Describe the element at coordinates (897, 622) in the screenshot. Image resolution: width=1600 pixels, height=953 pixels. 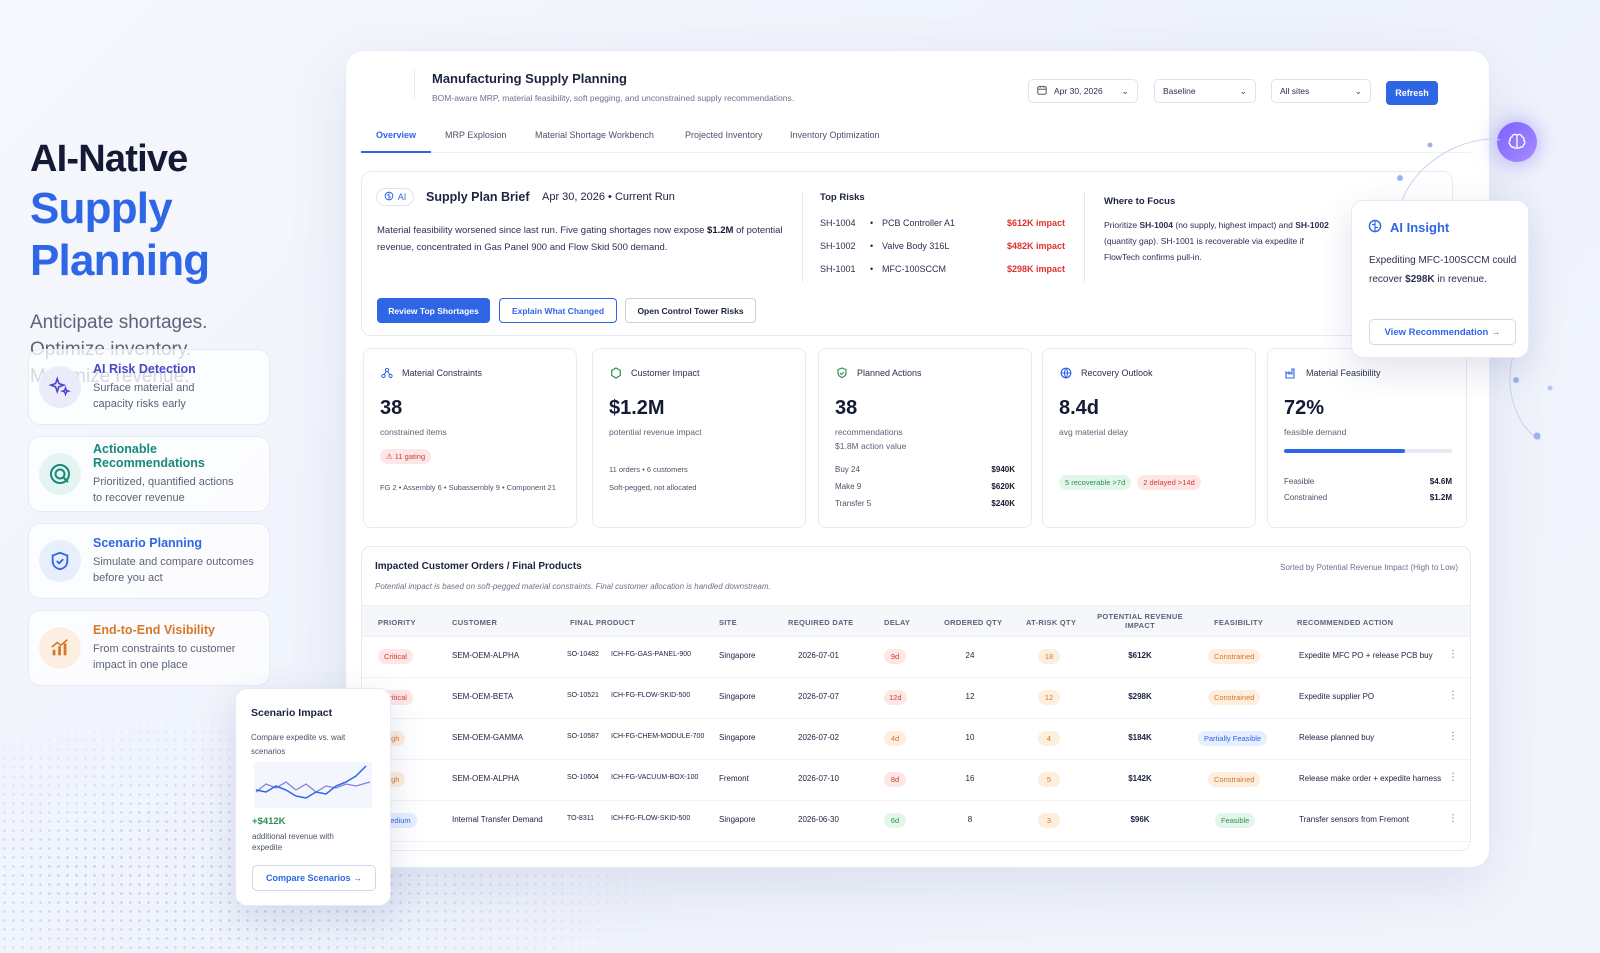
I see `header-delay: Delay` at that location.